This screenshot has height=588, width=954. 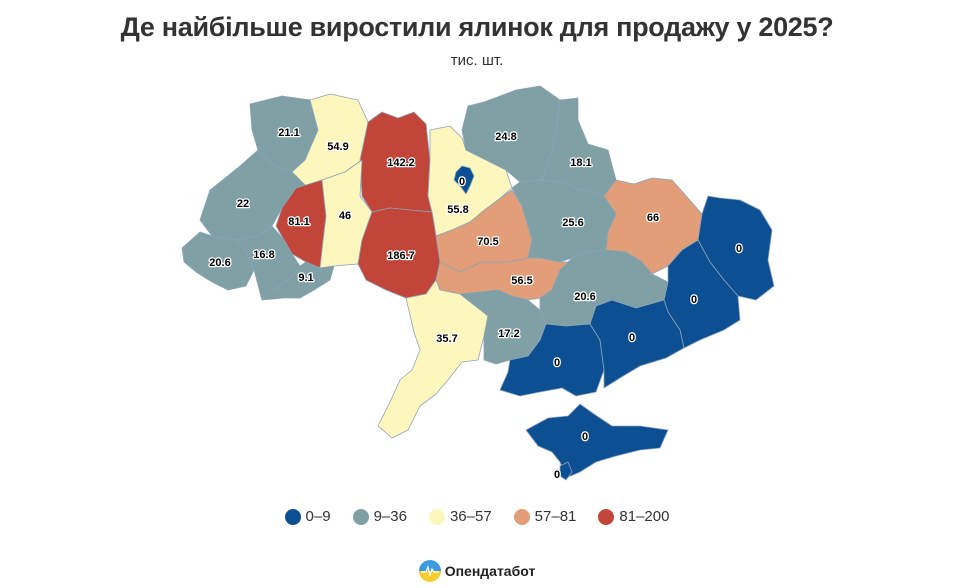 I want to click on legend-label: 81–200, so click(x=644, y=516).